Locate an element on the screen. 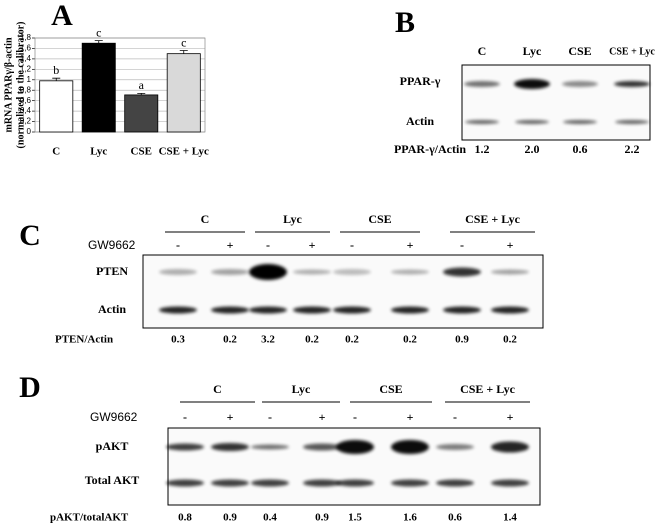 The height and width of the screenshot is (526, 661). x-tick-label: Lyc is located at coordinates (98, 152).